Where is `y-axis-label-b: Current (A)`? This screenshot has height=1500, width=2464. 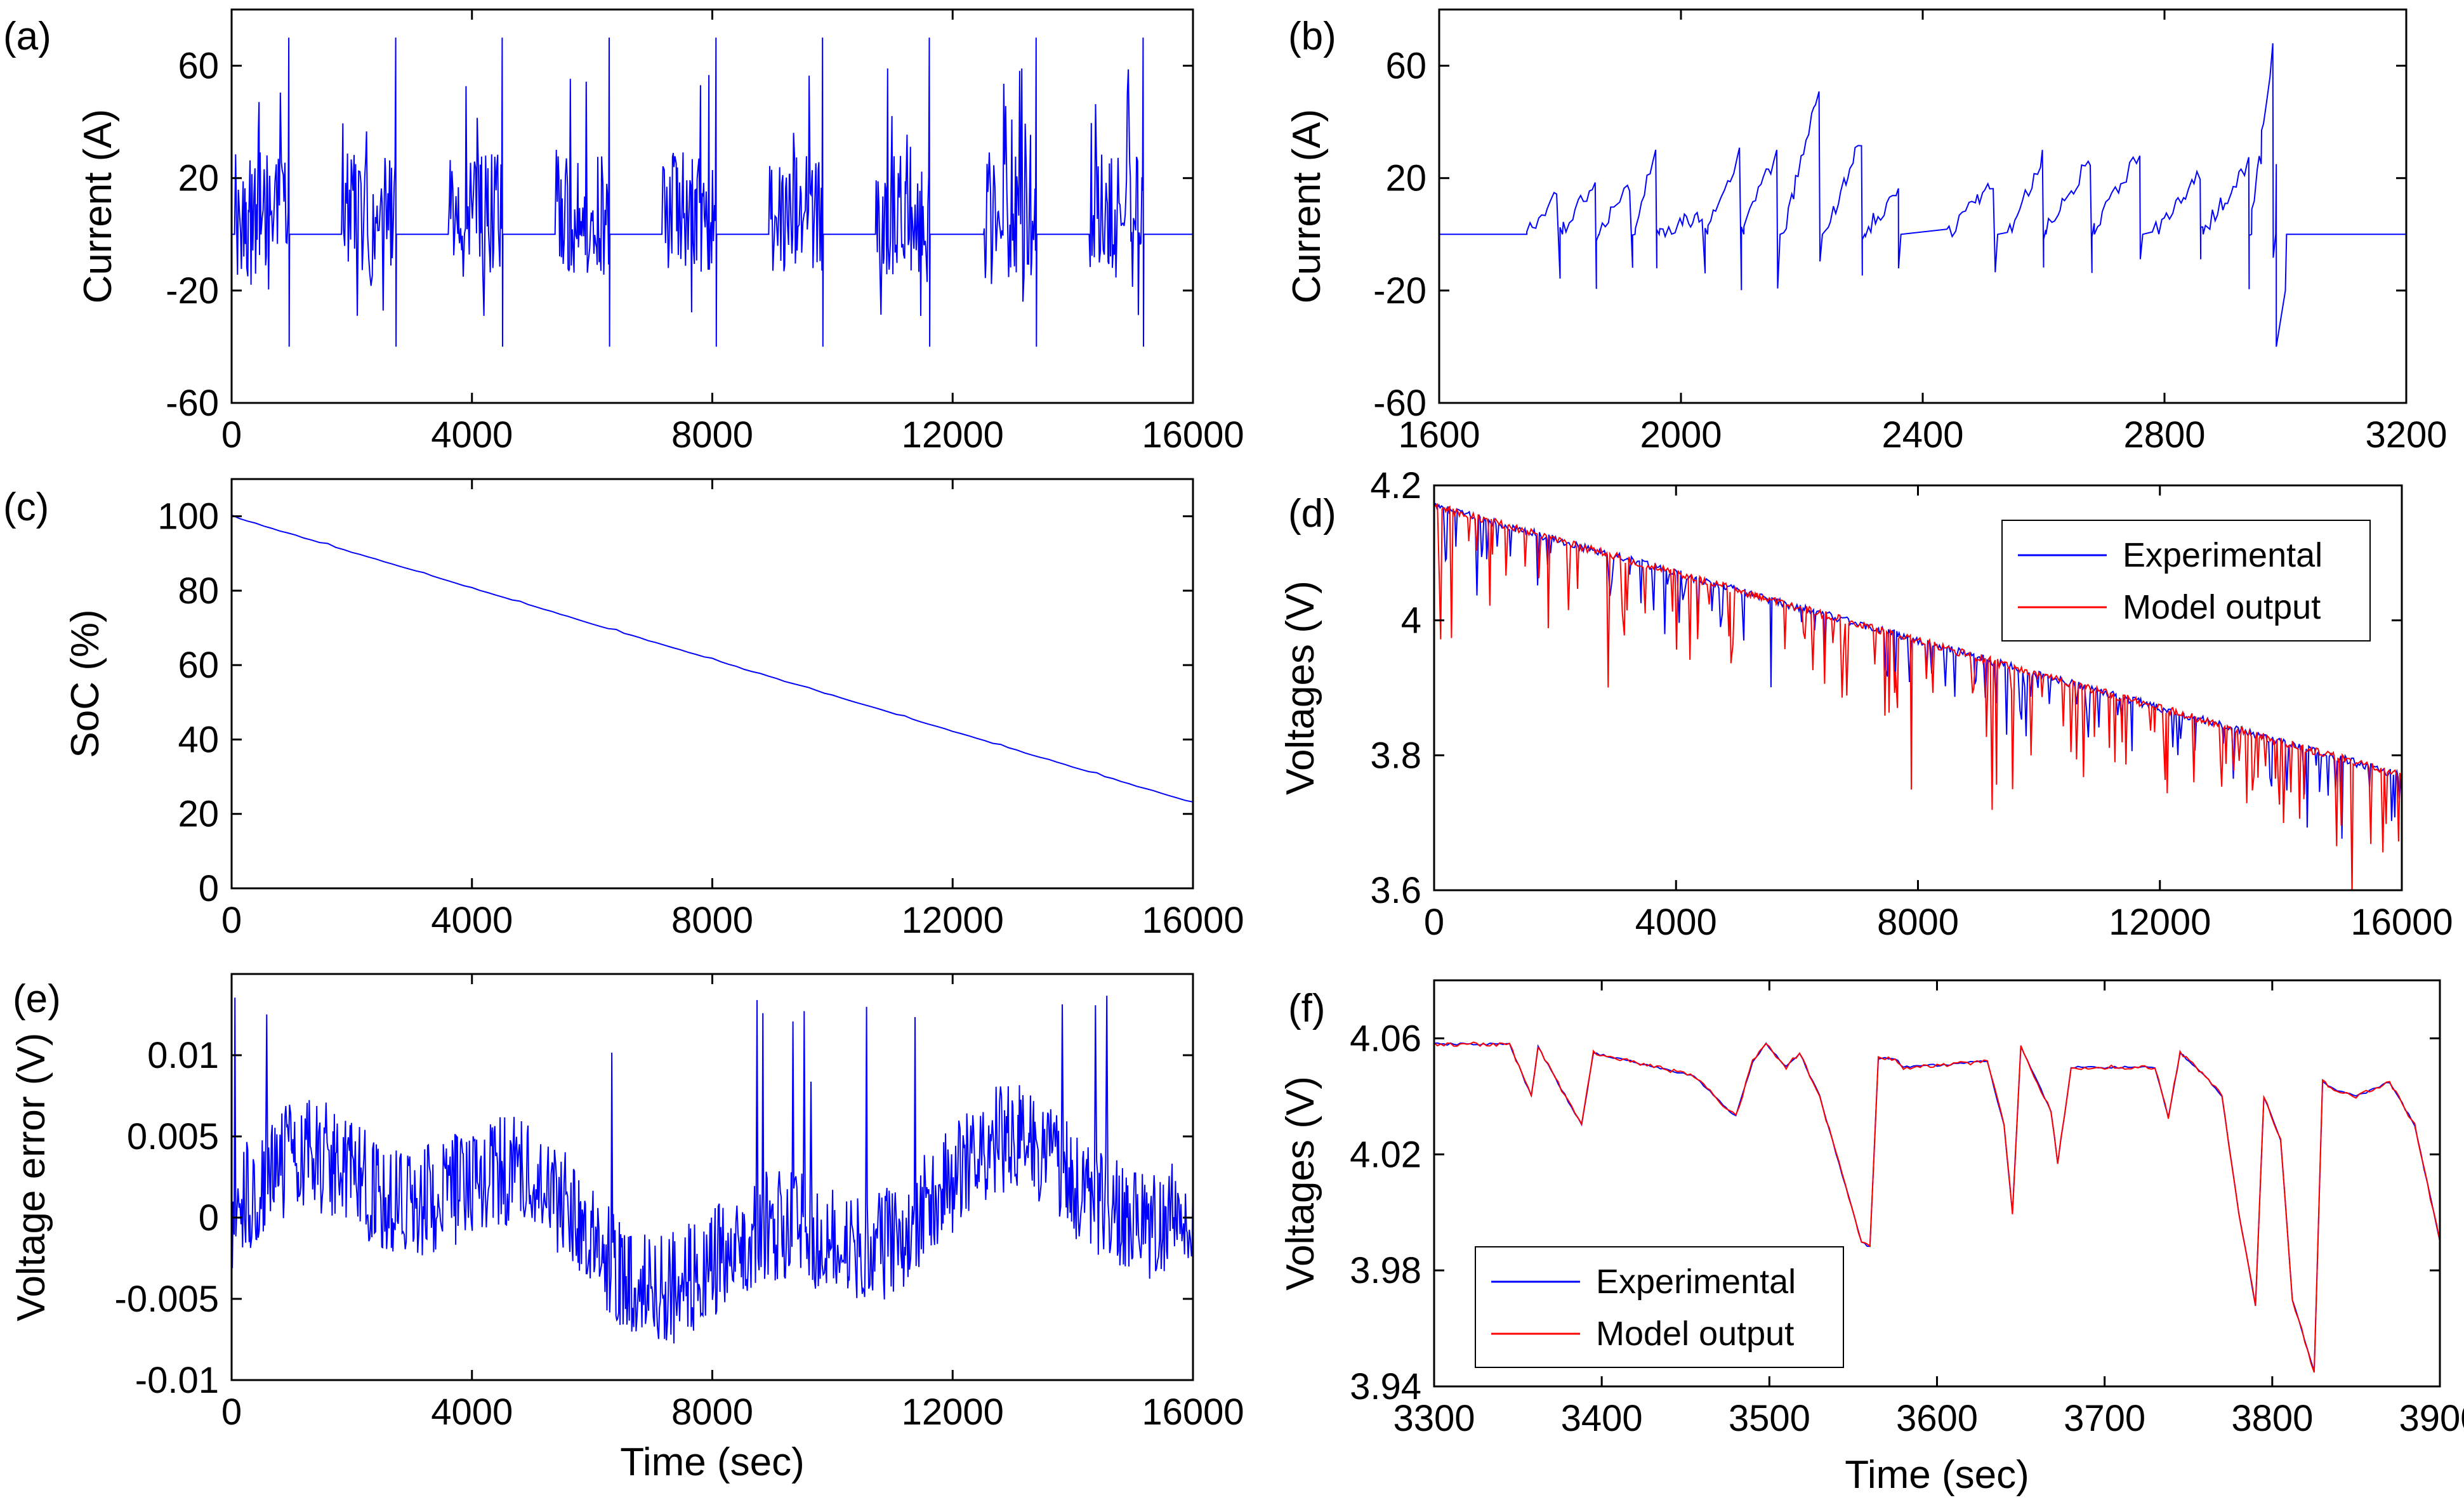 y-axis-label-b: Current (A) is located at coordinates (1307, 207).